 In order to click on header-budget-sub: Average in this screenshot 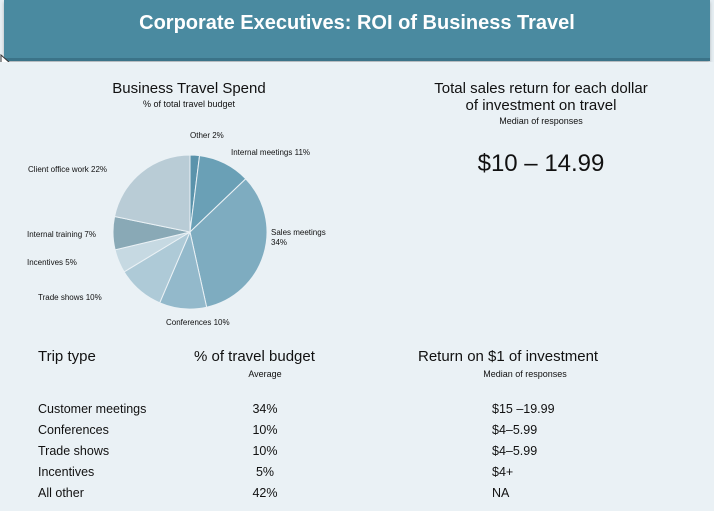, I will do `click(265, 374)`.